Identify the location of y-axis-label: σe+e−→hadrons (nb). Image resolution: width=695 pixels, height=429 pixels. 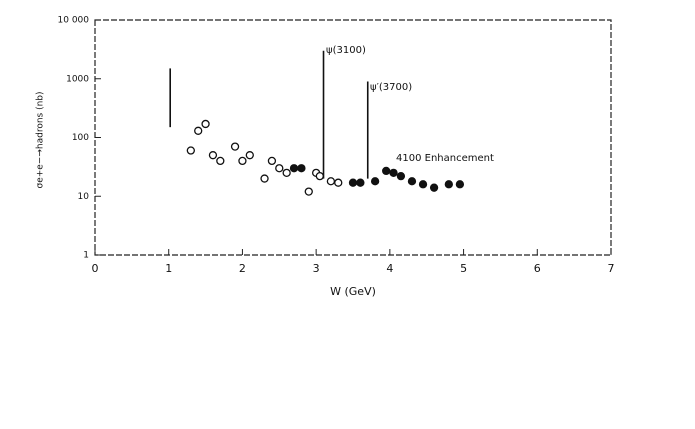
(41, 139).